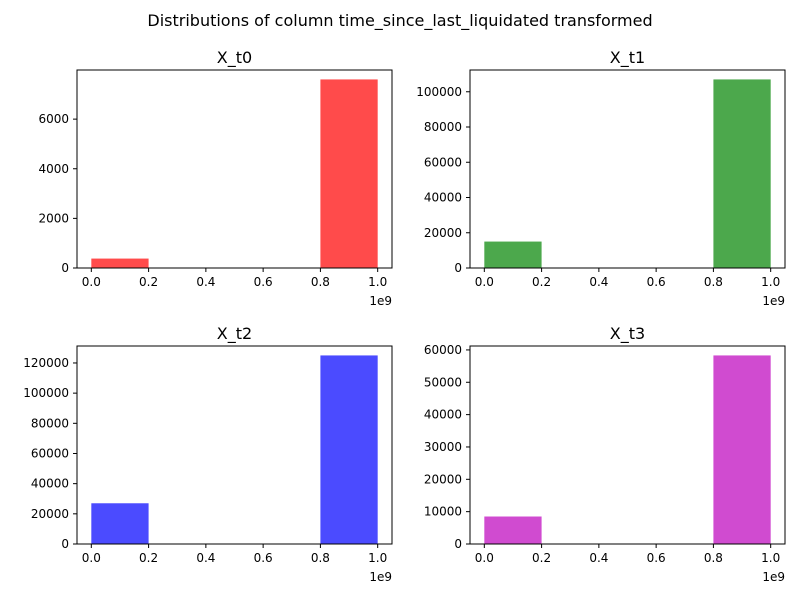 This screenshot has height=600, width=800. I want to click on y-tick-label: 30000, so click(443, 447).